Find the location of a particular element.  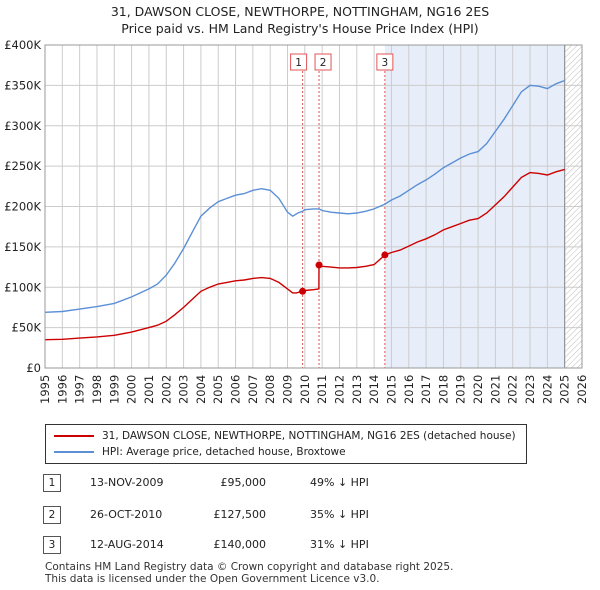

x-tick-label: 1998 is located at coordinates (97, 389).